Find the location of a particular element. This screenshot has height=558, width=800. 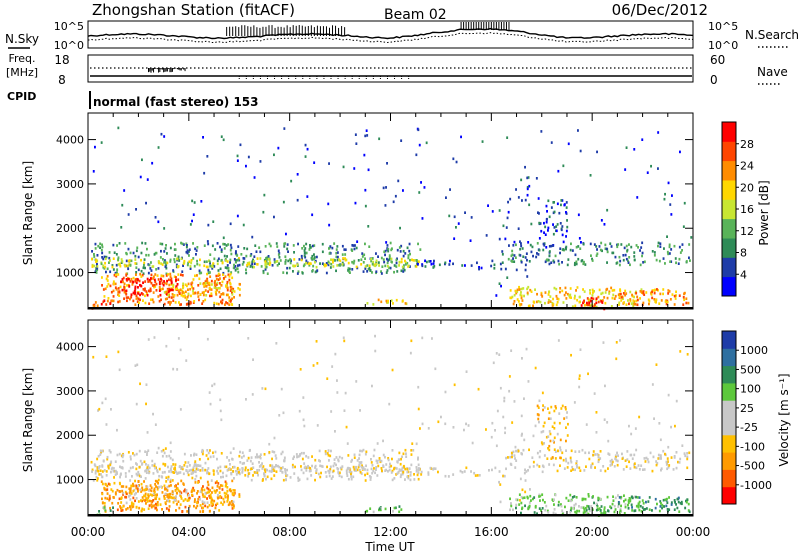

nave-tick-top: 60 is located at coordinates (717, 60).